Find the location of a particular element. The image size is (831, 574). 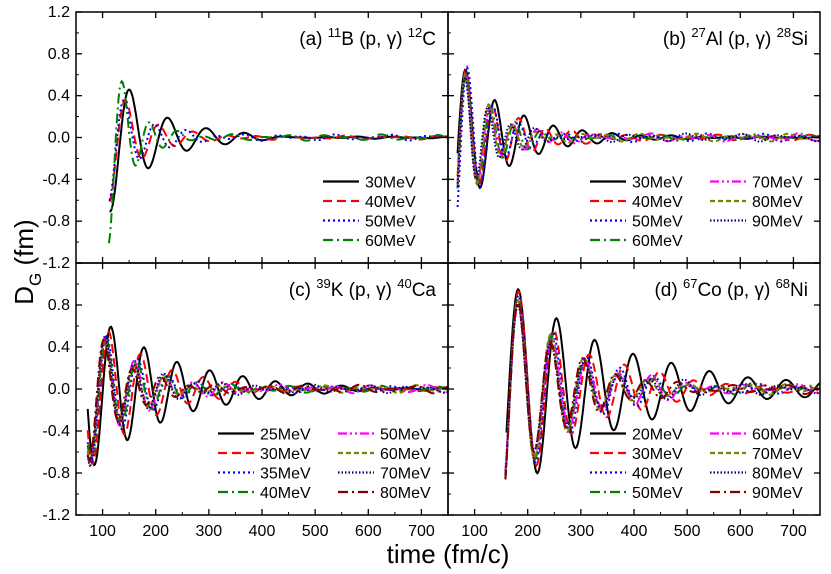

series-line-50MeV is located at coordinates (267, 401).